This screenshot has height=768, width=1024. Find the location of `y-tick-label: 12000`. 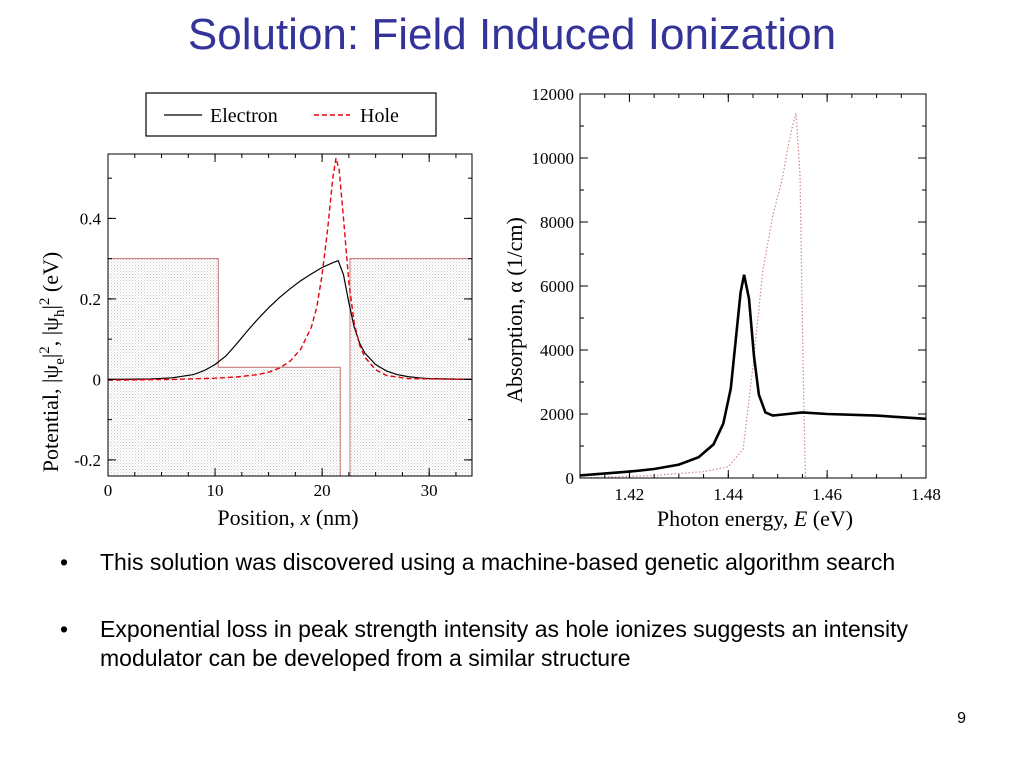

y-tick-label: 12000 is located at coordinates (553, 94).